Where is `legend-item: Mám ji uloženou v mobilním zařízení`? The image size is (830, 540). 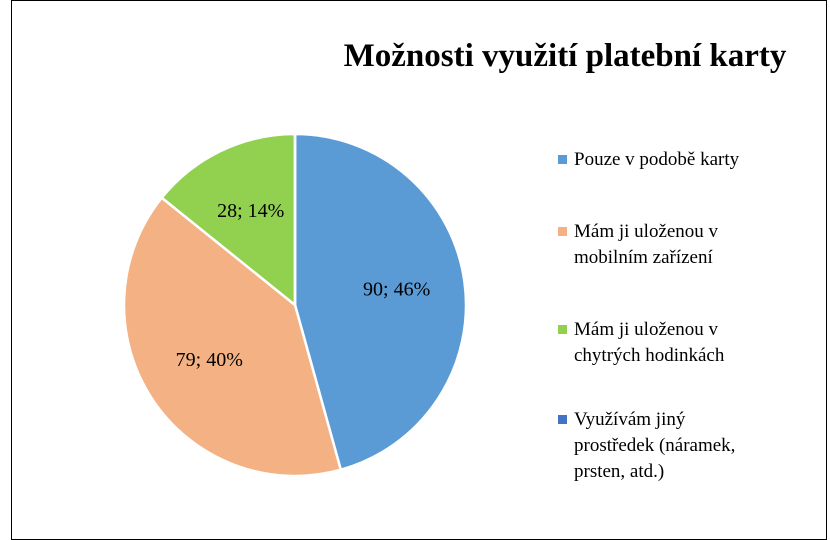
legend-item: Mám ji uloženou v mobilním zařízení is located at coordinates (658, 245).